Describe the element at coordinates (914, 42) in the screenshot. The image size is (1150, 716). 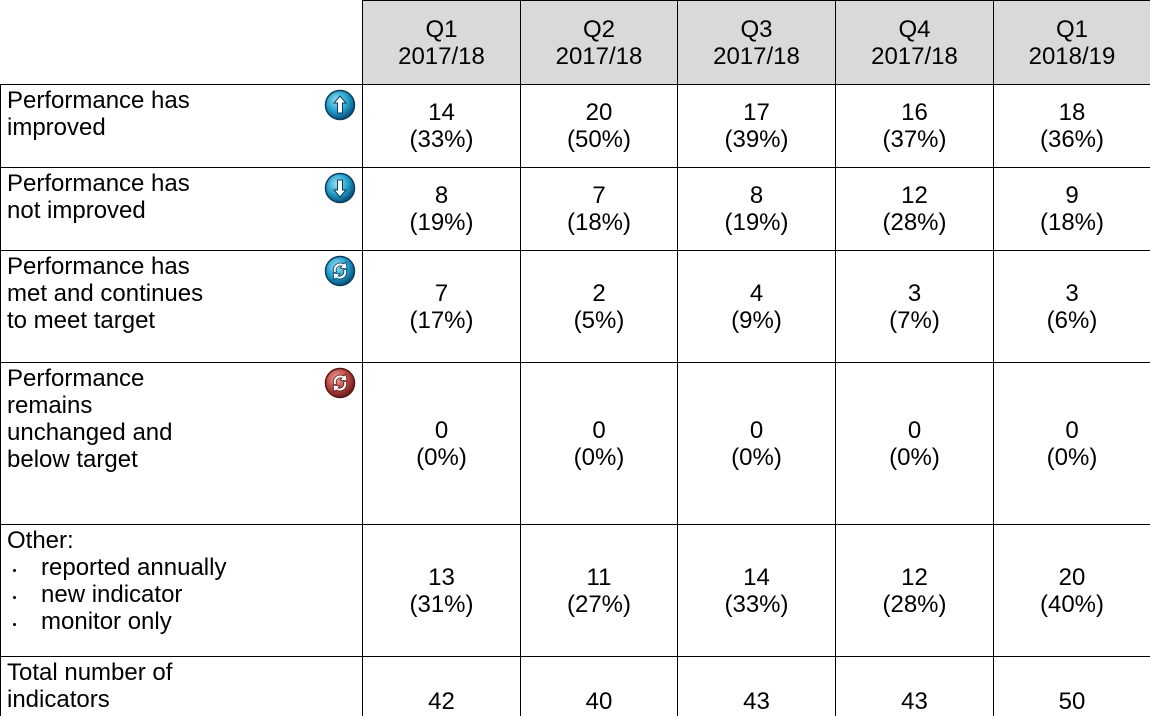
I see `header-cell: Q4 2017/18` at that location.